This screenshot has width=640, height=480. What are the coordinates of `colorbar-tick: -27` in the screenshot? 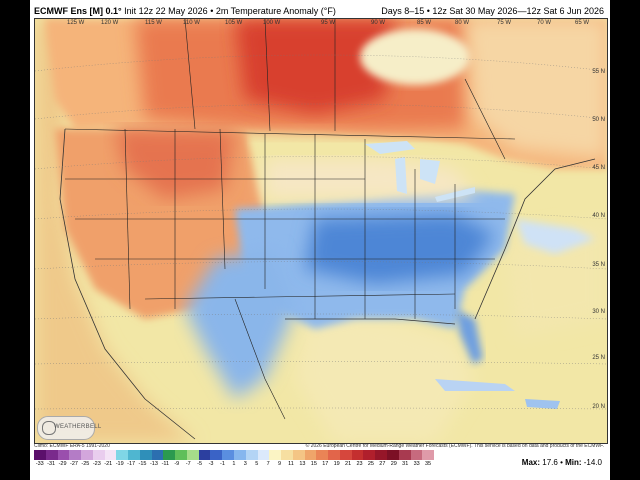 It's located at (74, 464).